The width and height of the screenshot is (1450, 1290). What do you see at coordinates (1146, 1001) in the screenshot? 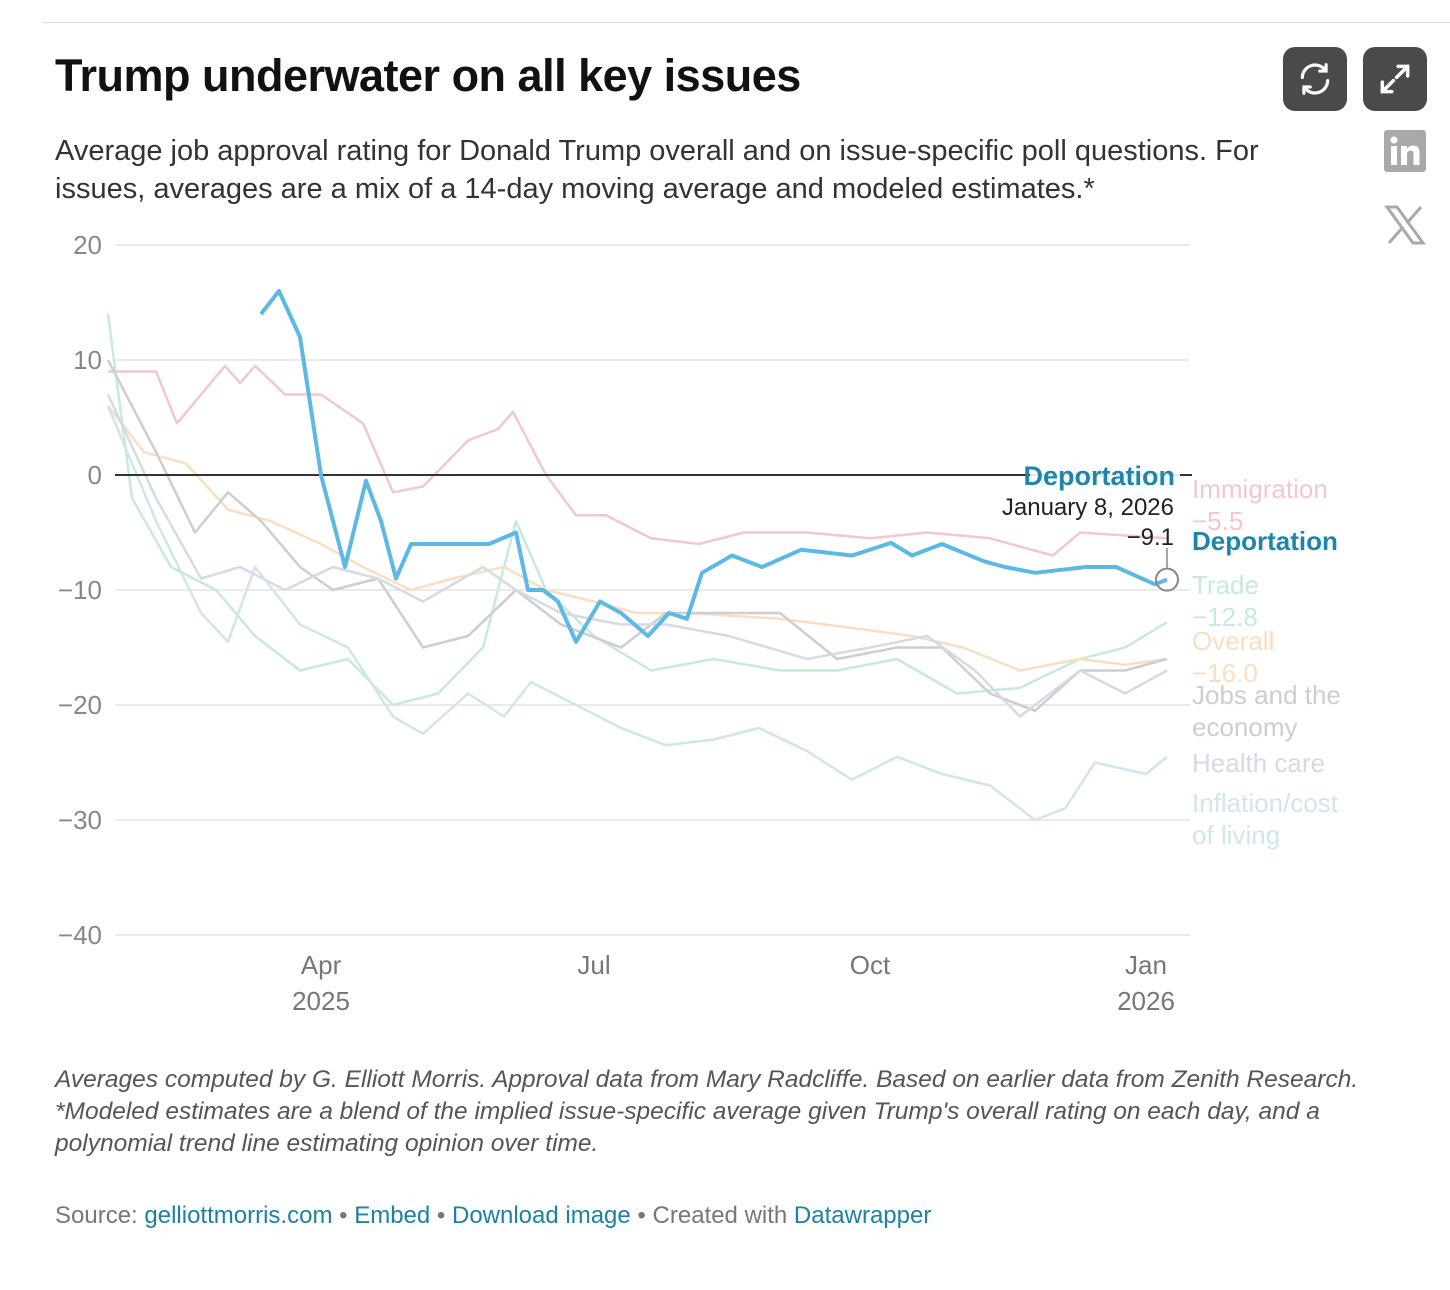
I see `x-tick-year-label: 2026` at bounding box center [1146, 1001].